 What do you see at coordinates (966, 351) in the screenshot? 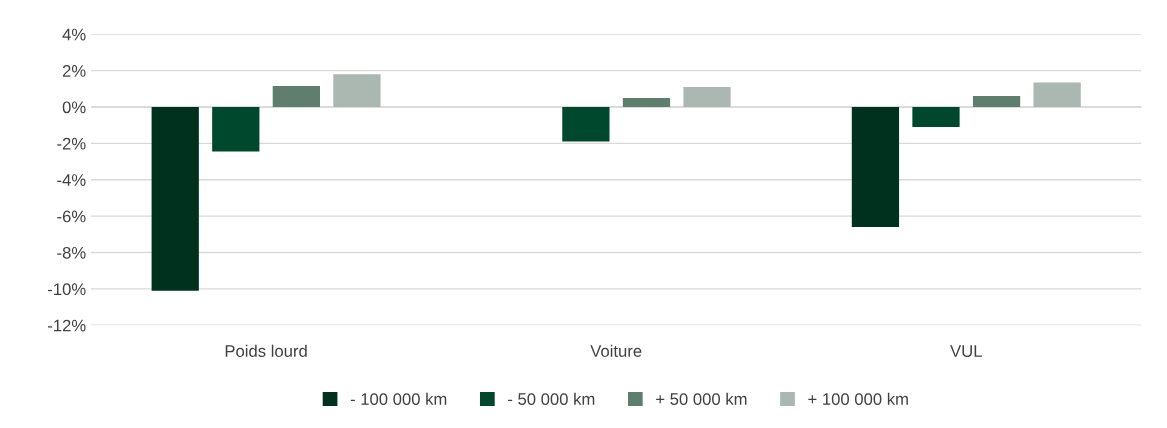
I see `x-tick-label: VUL` at bounding box center [966, 351].